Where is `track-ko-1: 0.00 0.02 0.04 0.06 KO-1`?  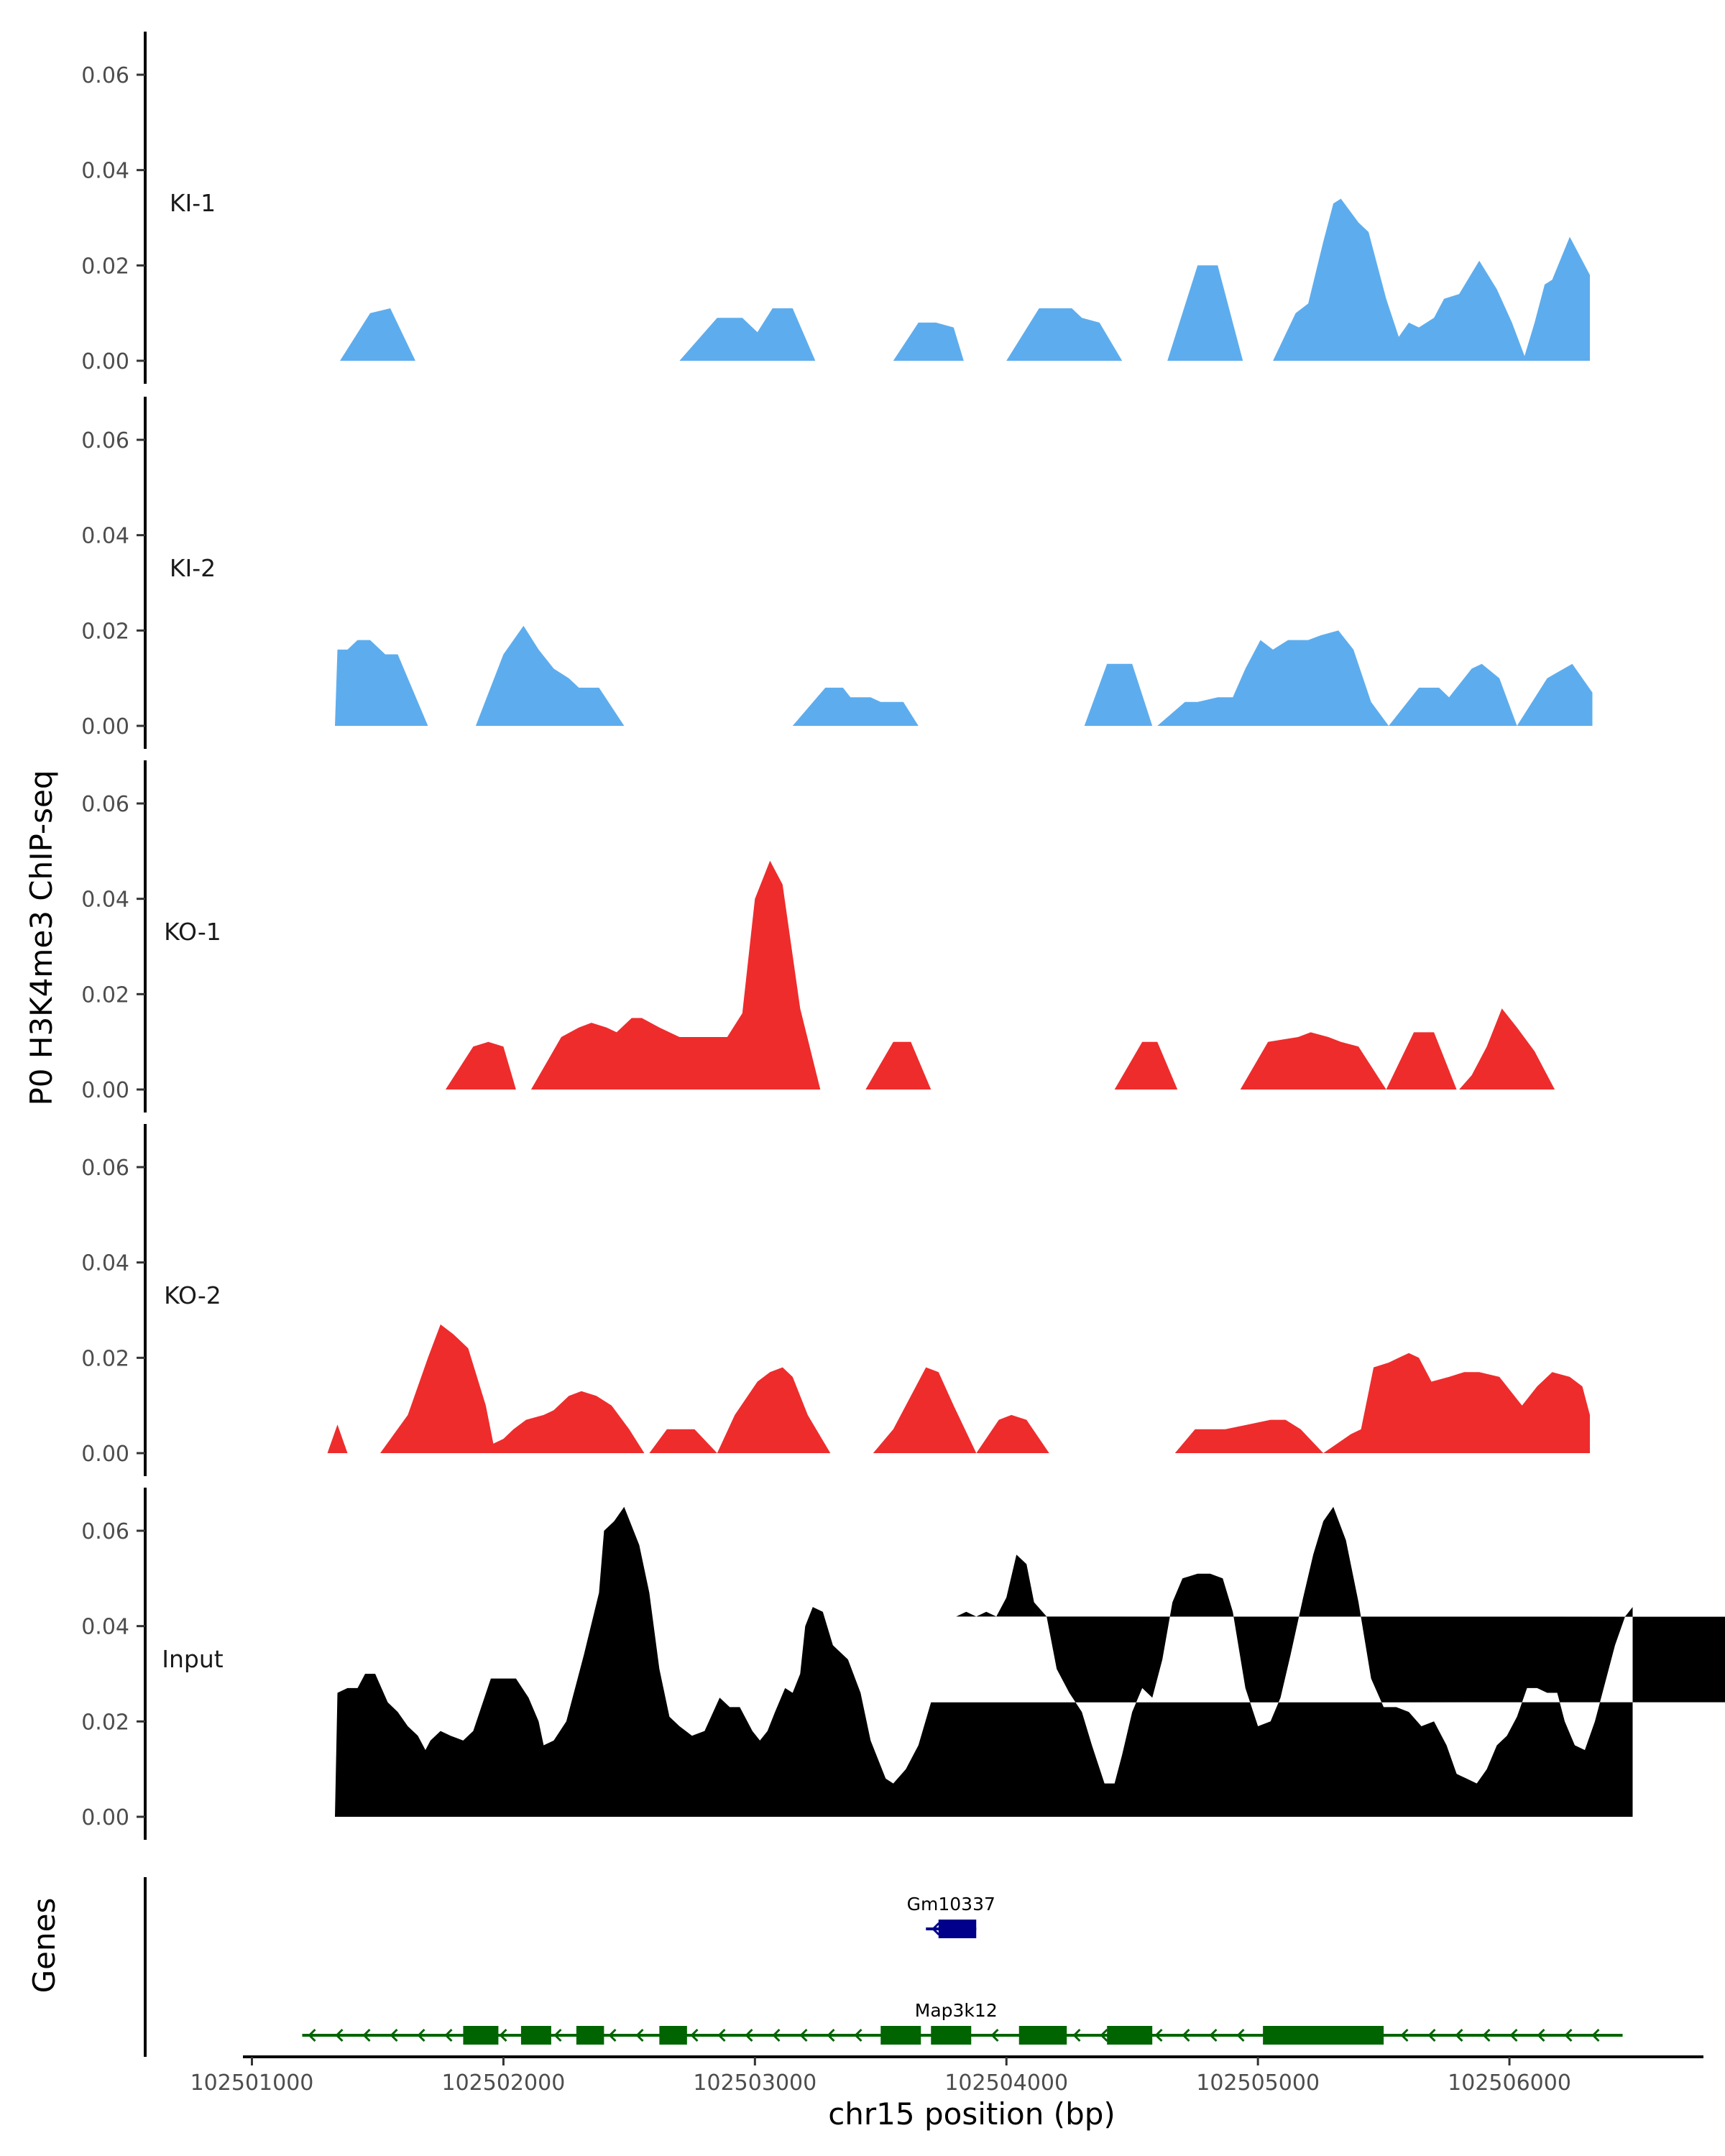
track-ko-1: 0.00 0.02 0.04 0.06 KO-1 is located at coordinates (818, 936).